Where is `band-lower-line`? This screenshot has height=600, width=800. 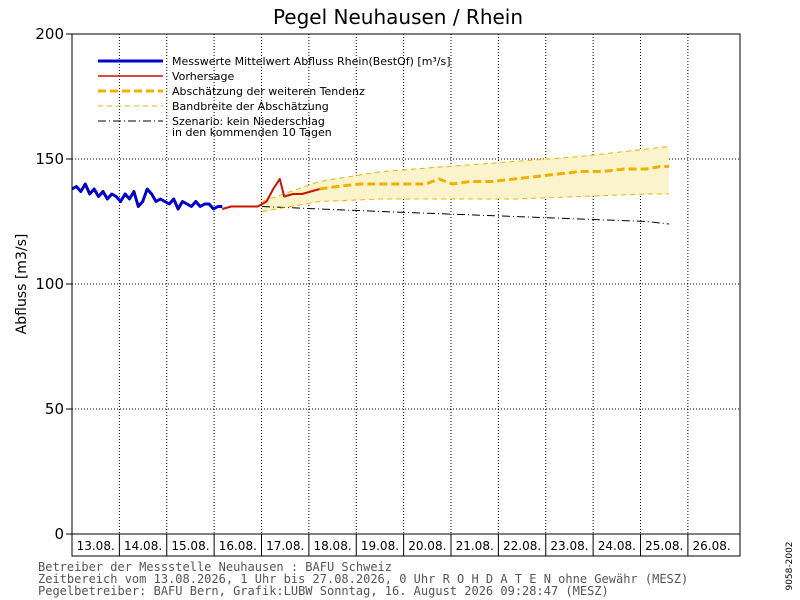 band-lower-line is located at coordinates (465, 202).